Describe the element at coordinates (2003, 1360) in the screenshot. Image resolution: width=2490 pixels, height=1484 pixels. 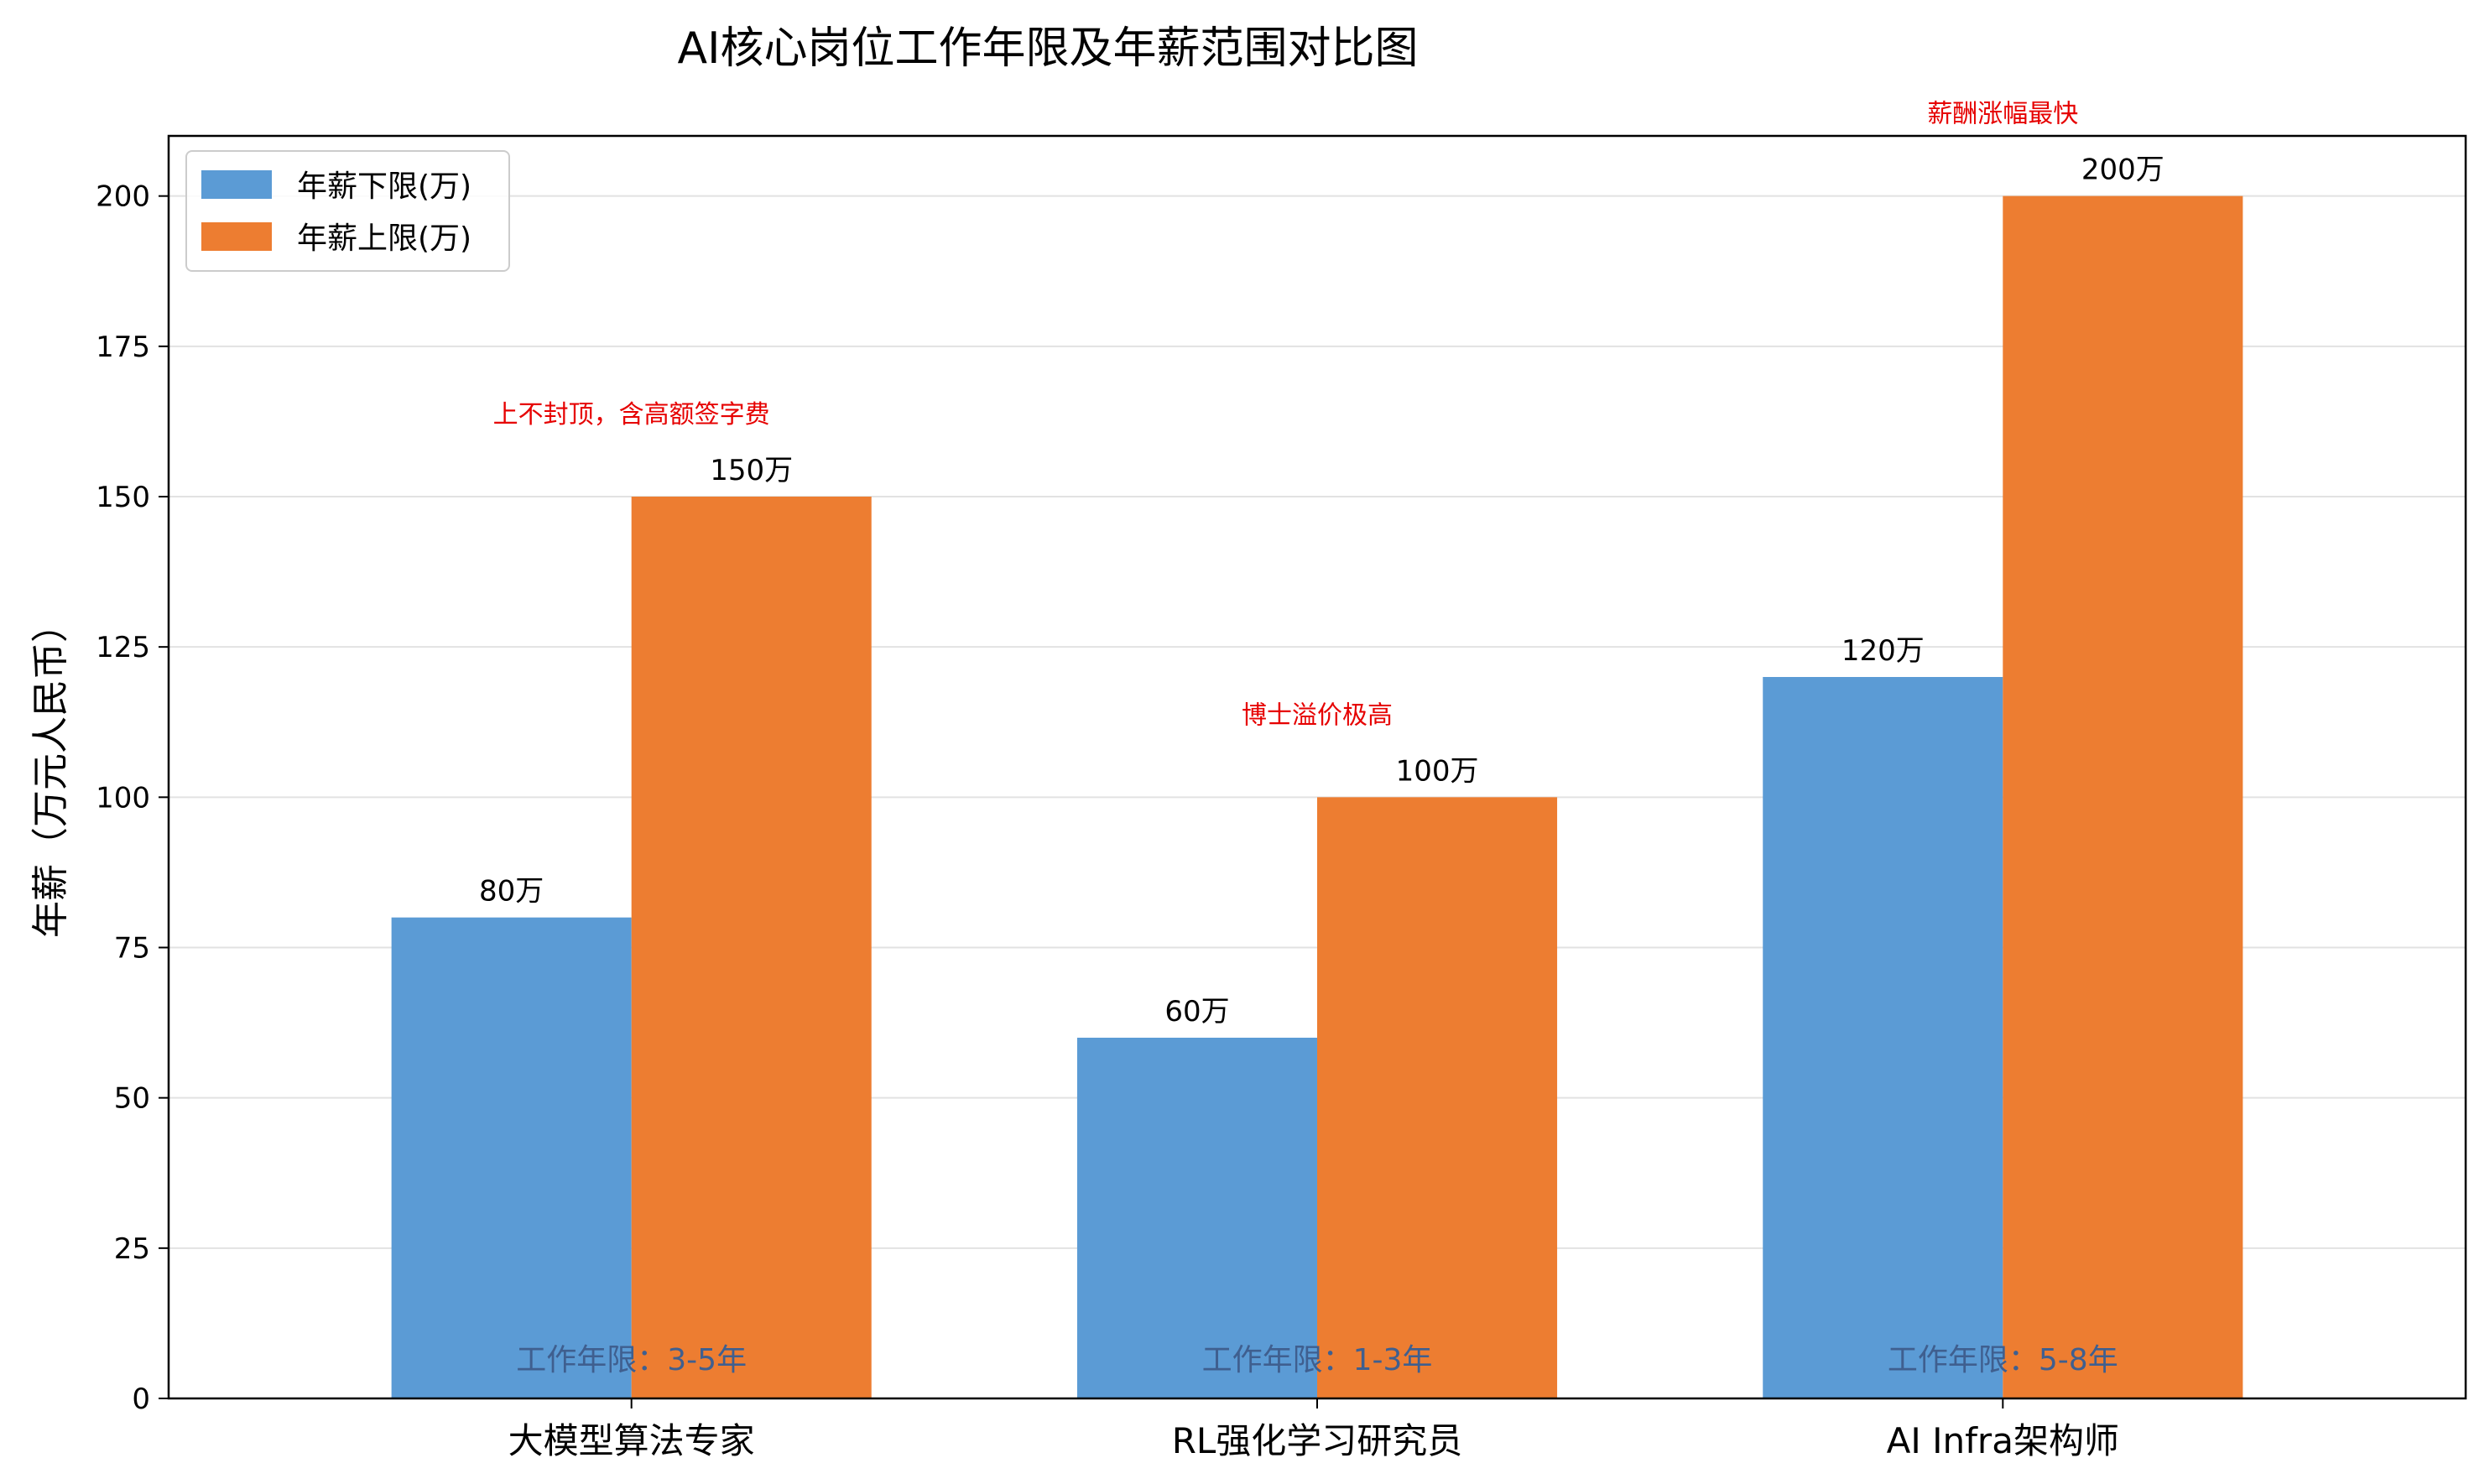
I see `experience-label: 工作年限：5-8年` at that location.